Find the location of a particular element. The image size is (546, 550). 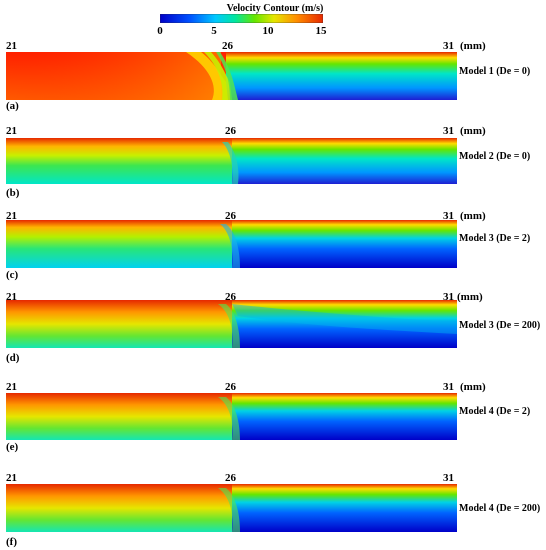

model-label-c: Model 3 (De = 2) is located at coordinates (495, 238).